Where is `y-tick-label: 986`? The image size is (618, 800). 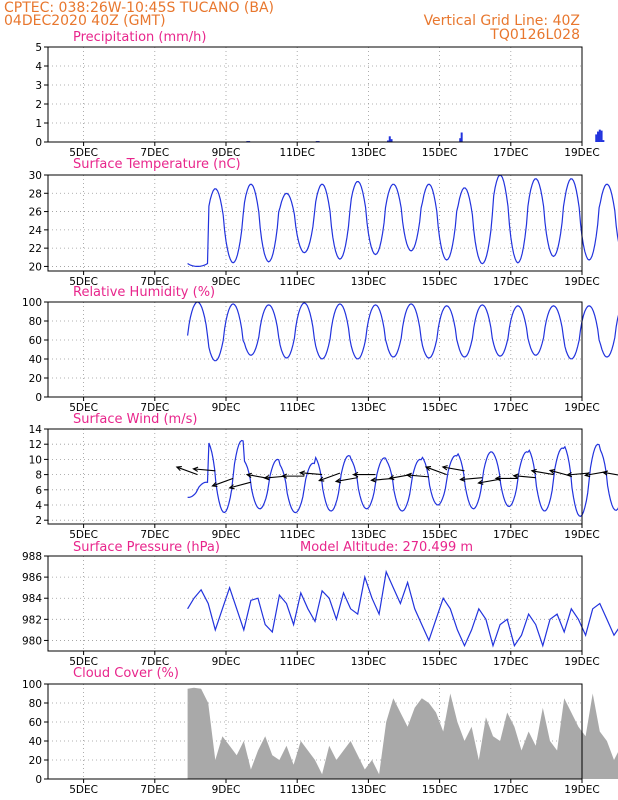
y-tick-label: 986 is located at coordinates (32, 578).